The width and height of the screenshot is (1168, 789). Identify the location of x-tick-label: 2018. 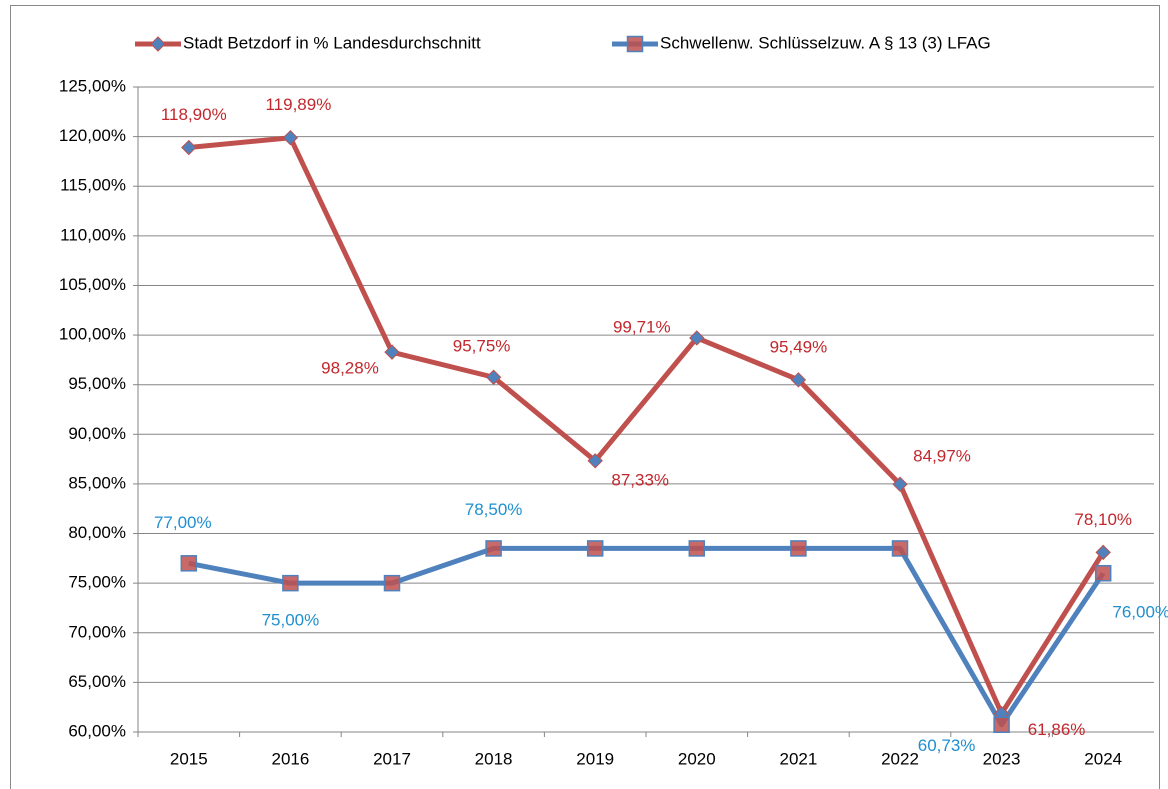
(494, 758).